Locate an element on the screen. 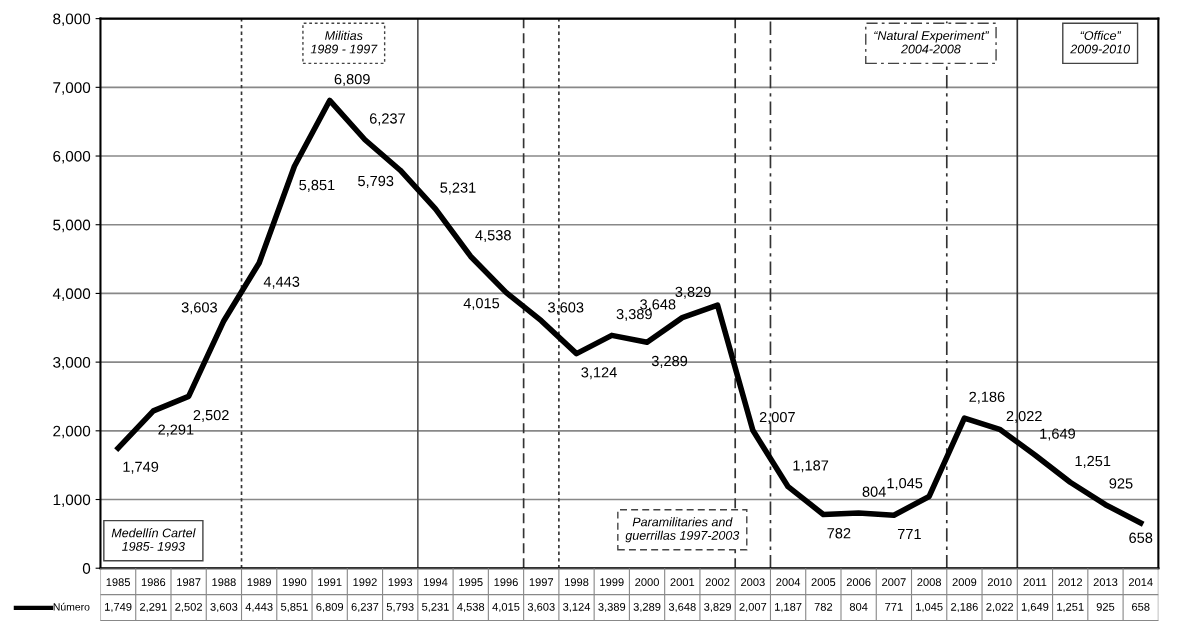 This screenshot has width=1182, height=621. x-tick-label: 1996 is located at coordinates (506, 582).